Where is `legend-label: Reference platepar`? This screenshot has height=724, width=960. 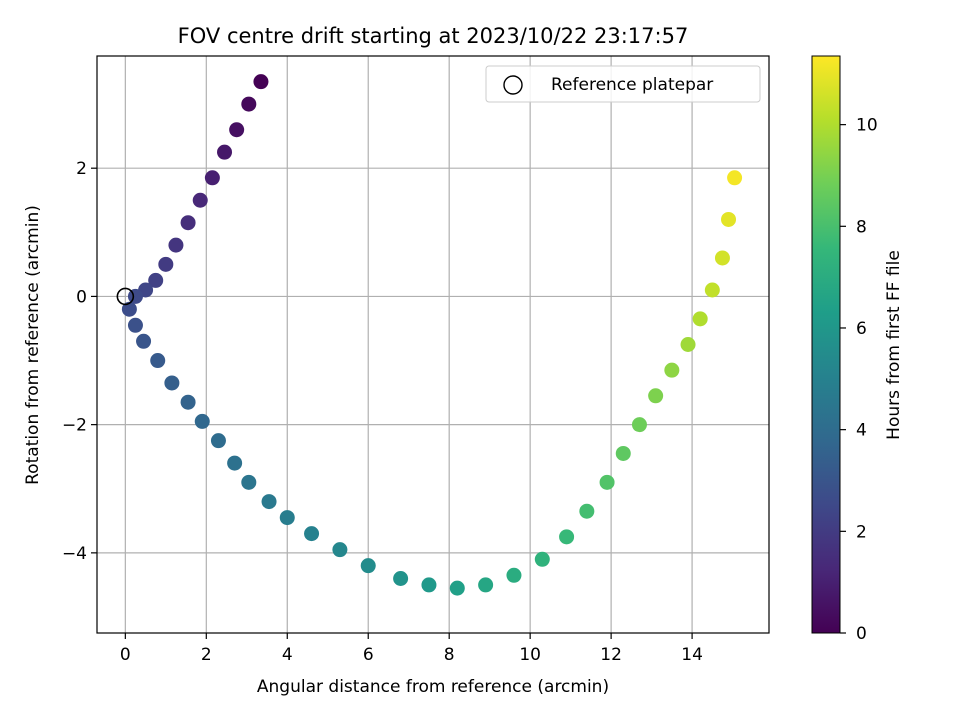 legend-label: Reference platepar is located at coordinates (632, 85).